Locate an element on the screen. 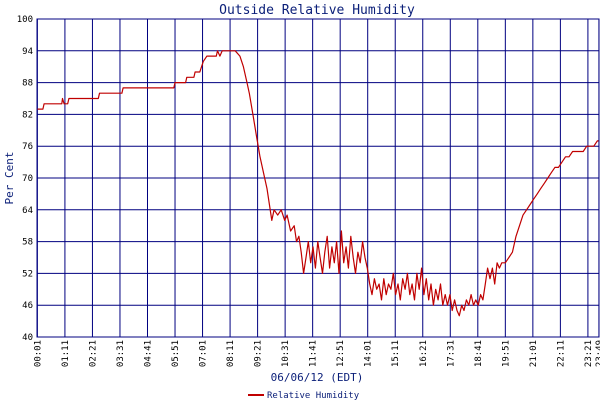 This screenshot has width=600, height=404. x-tick-label: 01:11 is located at coordinates (66, 353).